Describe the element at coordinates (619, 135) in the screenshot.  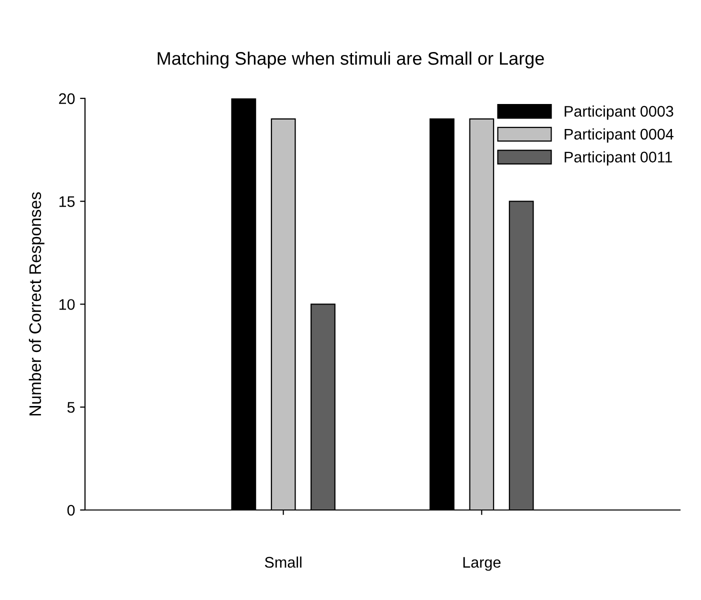
I see `legend-label: Participant 0004` at that location.